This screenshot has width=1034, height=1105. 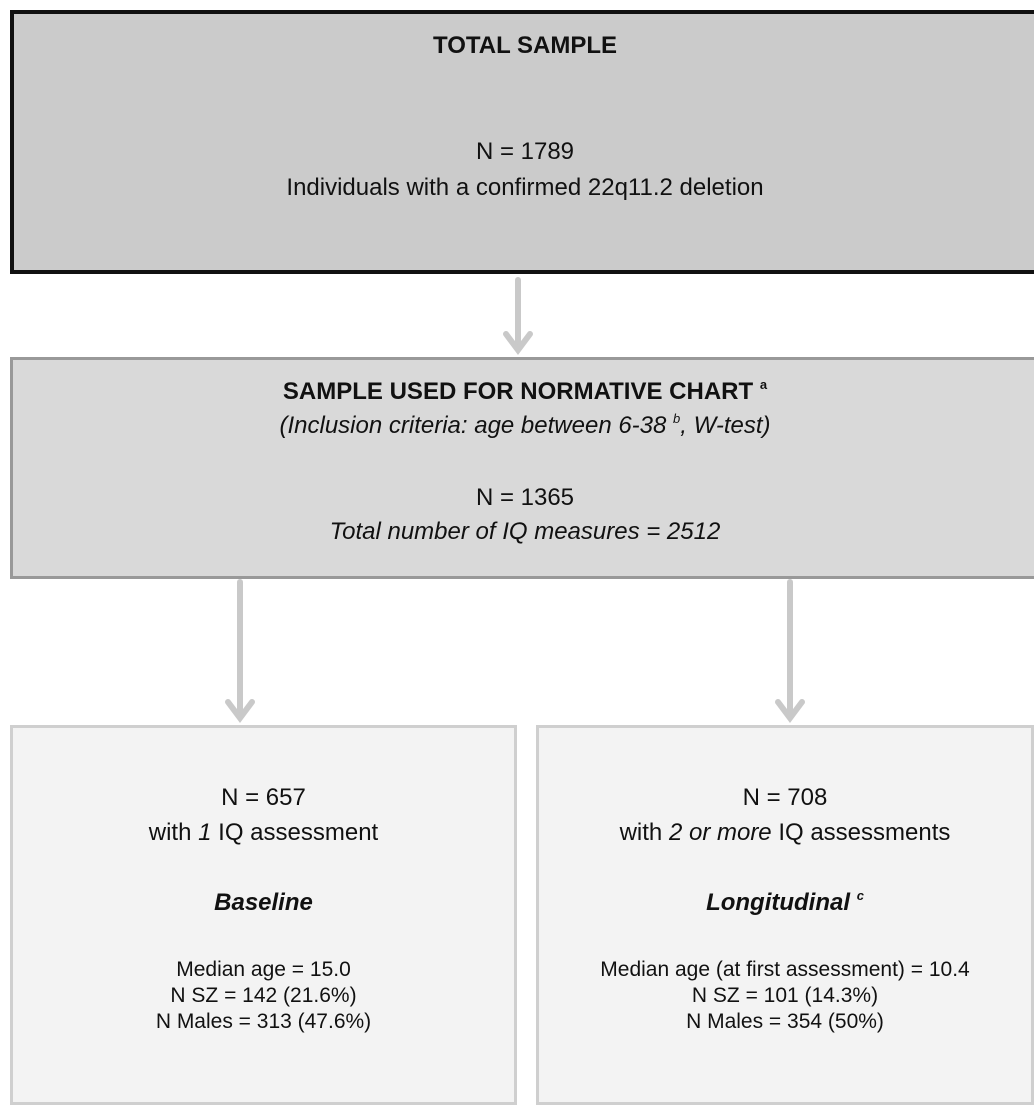 I want to click on count: N = 657, so click(x=263, y=797).